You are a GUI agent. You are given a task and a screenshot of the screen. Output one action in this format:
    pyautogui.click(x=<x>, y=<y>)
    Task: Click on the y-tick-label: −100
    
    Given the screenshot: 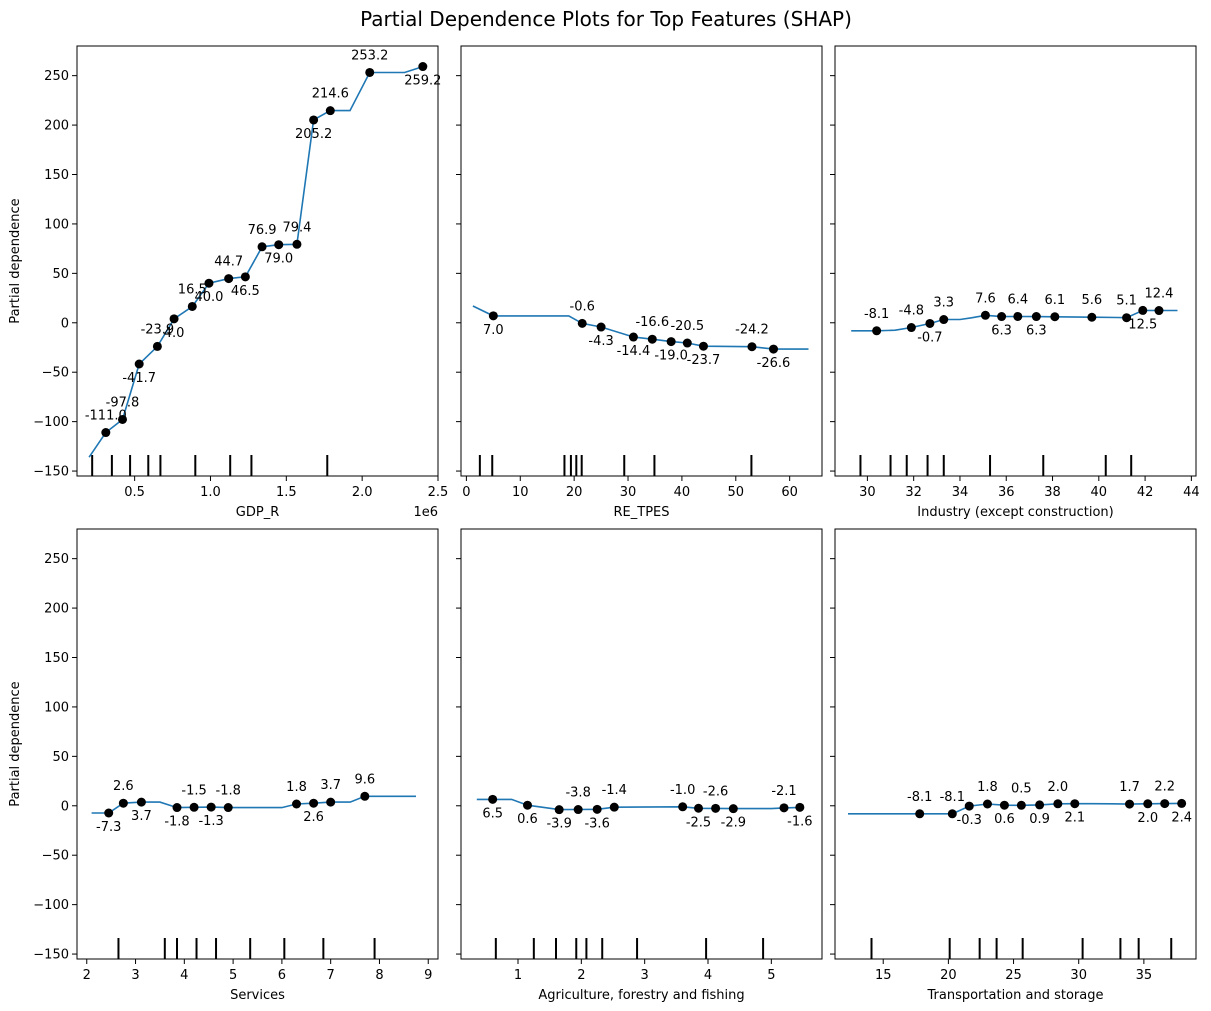 What is the action you would take?
    pyautogui.click(x=51, y=905)
    